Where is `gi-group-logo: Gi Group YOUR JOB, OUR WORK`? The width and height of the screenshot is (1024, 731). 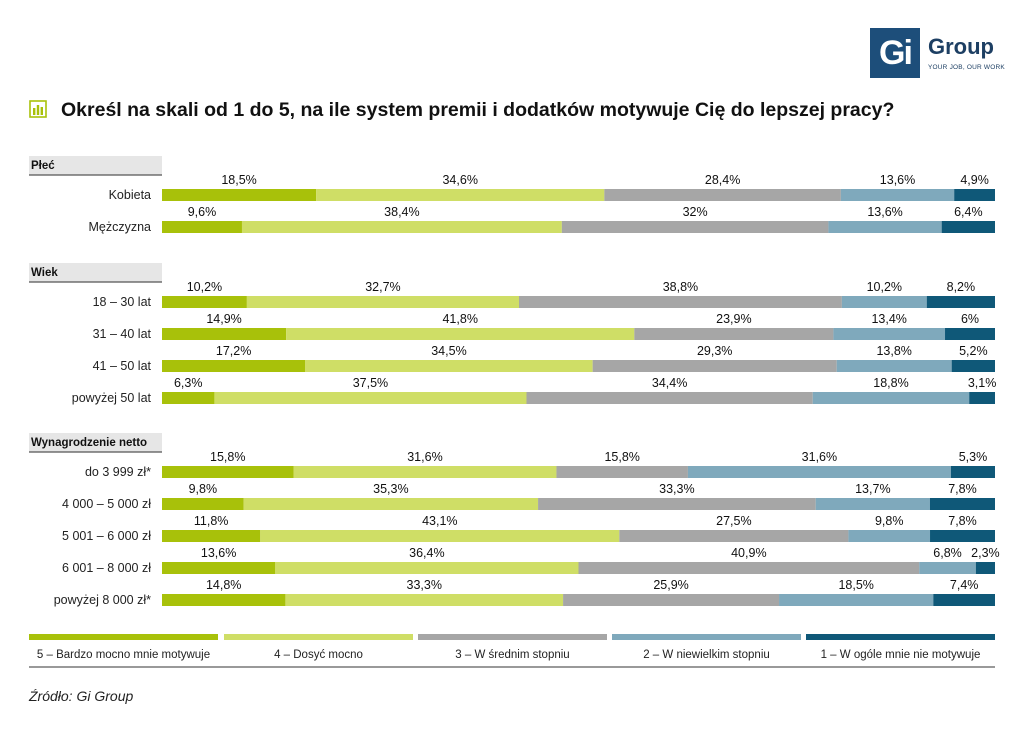 gi-group-logo: Gi Group YOUR JOB, OUR WORK is located at coordinates (937, 53).